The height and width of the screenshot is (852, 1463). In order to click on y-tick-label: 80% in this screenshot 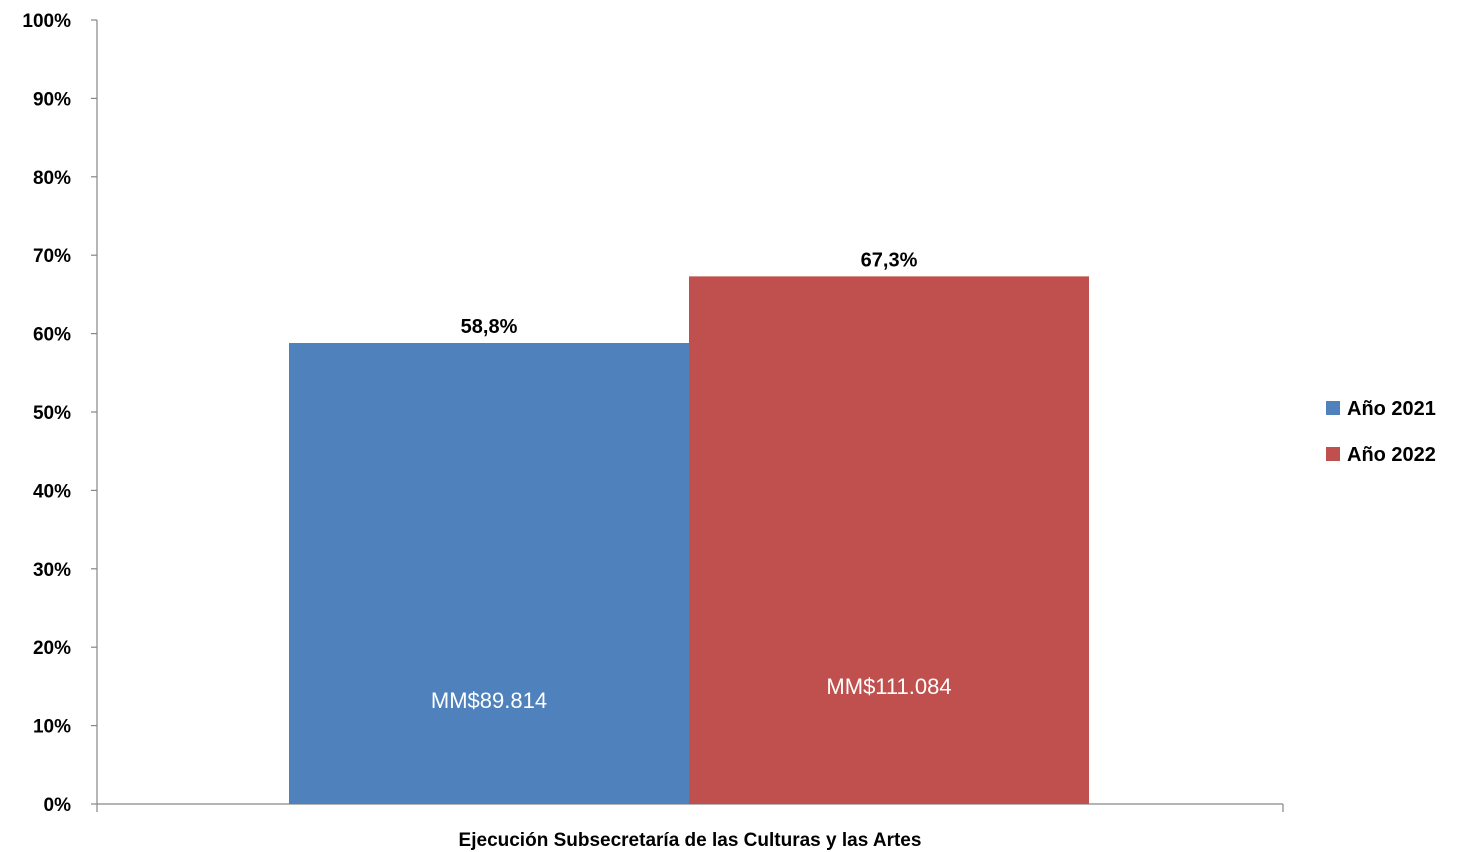, I will do `click(52, 178)`.